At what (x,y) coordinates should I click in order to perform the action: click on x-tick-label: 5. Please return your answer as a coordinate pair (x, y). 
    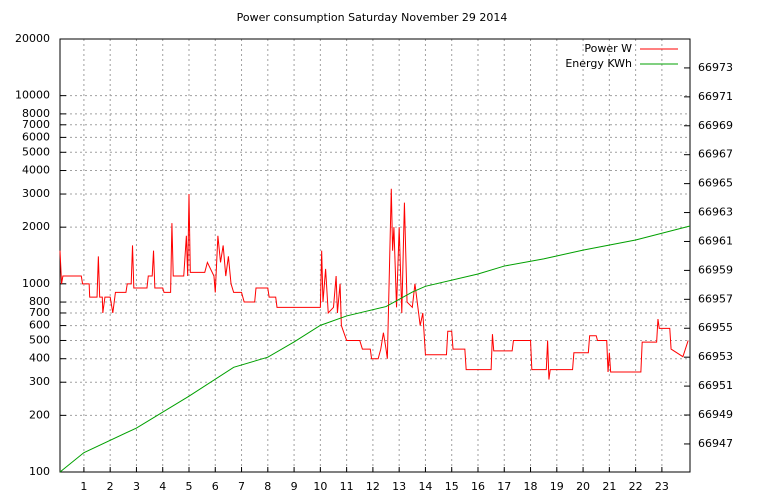
    Looking at the image, I should click on (188, 486).